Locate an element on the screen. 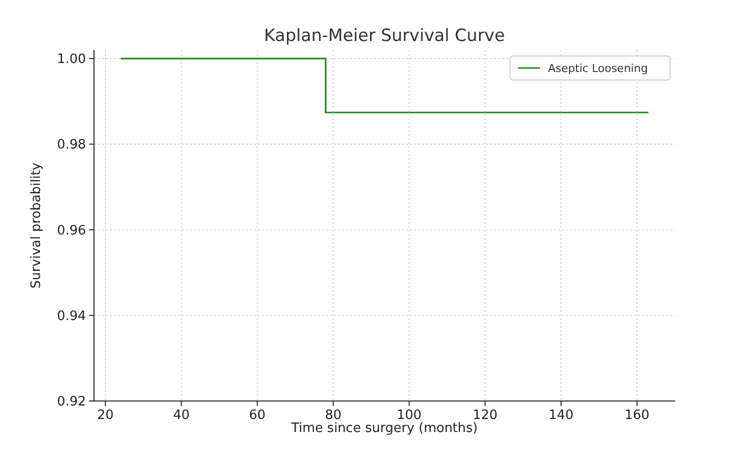 This screenshot has height=450, width=750. x-tick-label: 100 is located at coordinates (409, 415).